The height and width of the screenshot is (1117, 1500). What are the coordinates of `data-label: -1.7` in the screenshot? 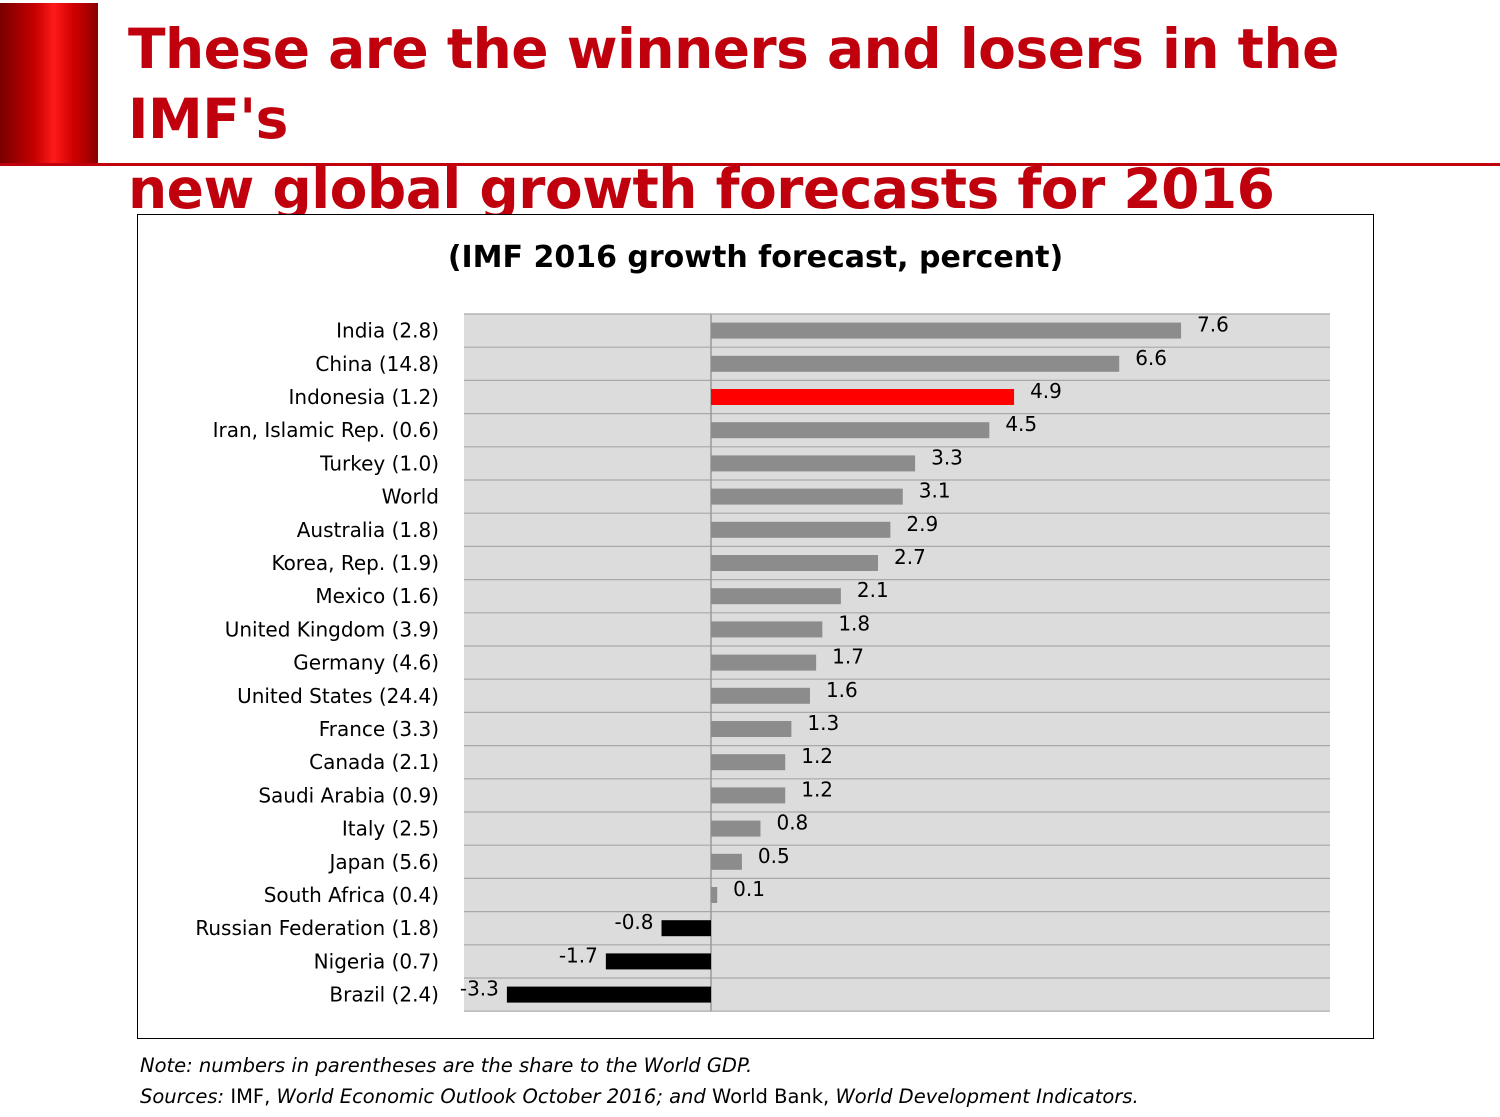 It's located at (578, 955).